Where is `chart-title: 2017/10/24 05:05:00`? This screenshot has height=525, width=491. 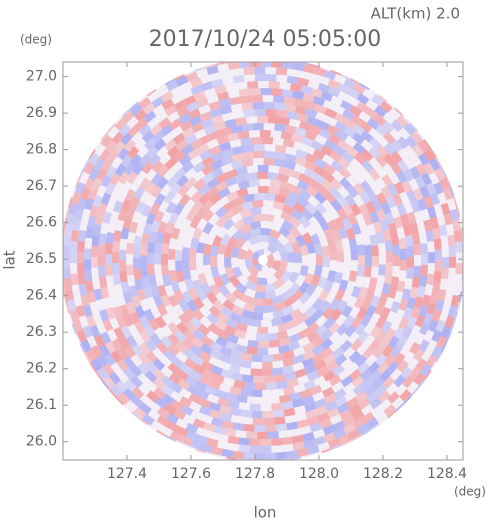 chart-title: 2017/10/24 05:05:00 is located at coordinates (265, 39).